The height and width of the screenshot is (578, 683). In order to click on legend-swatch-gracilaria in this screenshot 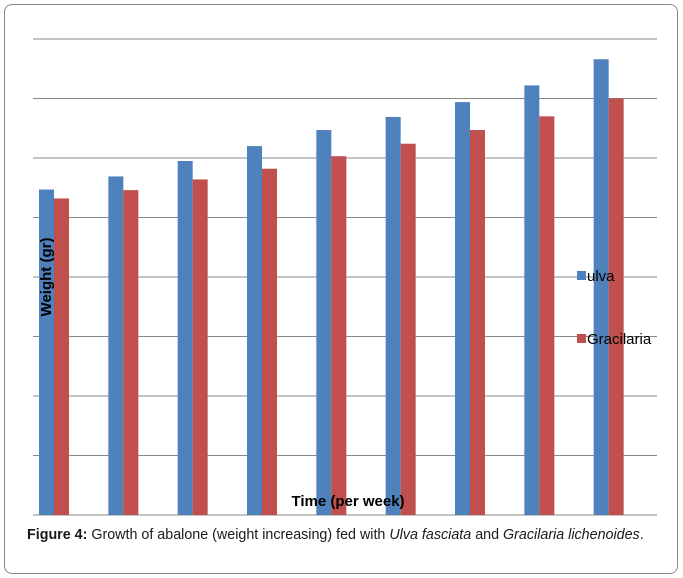, I will do `click(581, 338)`.